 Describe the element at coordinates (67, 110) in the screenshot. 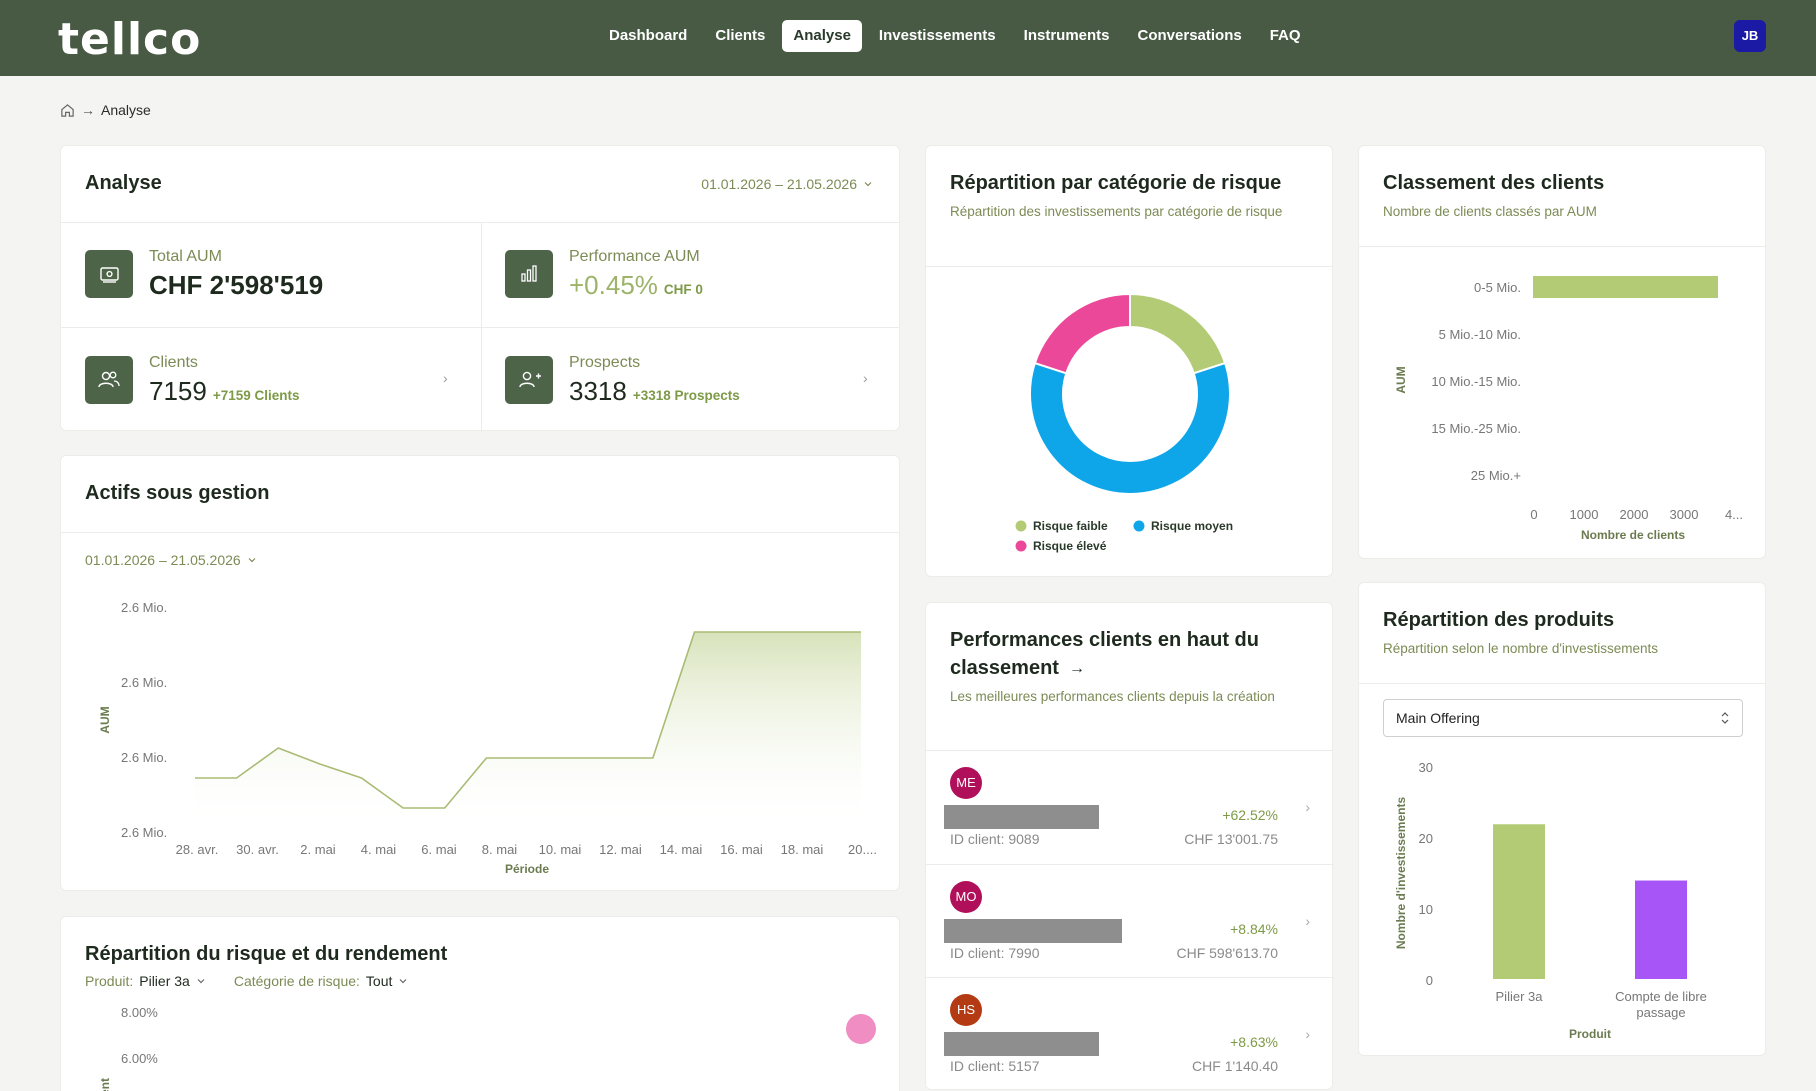

I see `home-icon` at that location.